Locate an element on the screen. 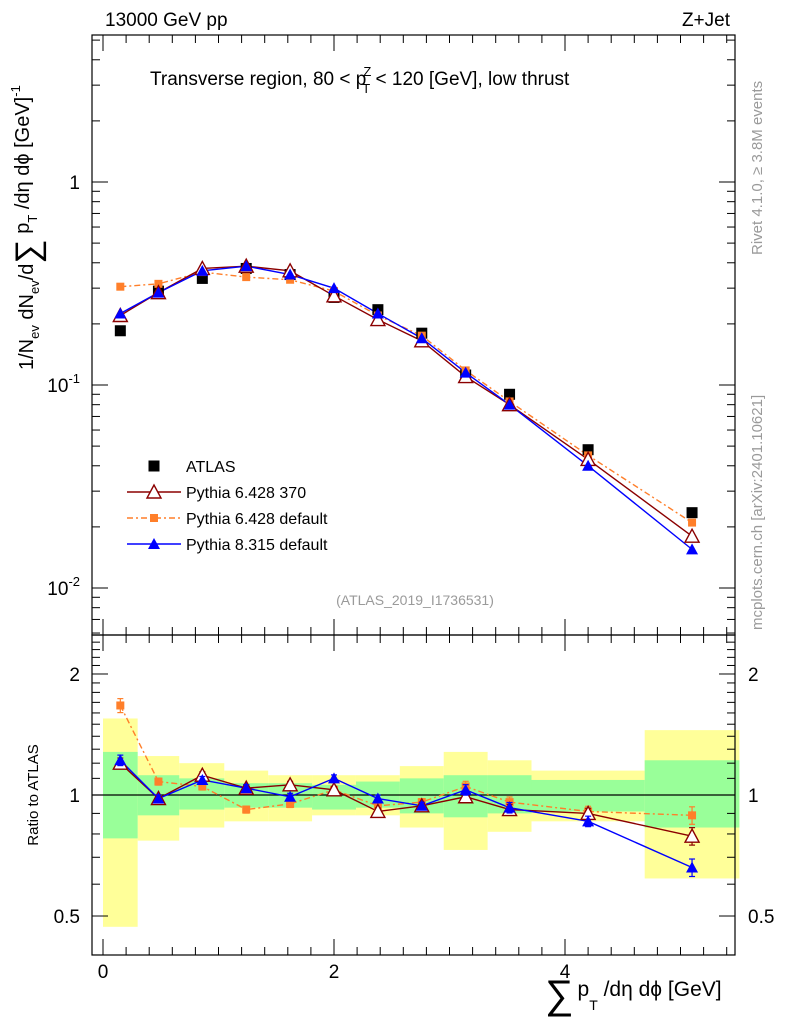 This screenshot has width=786, height=1024. region-title-prefix: Transverse region, 80 < p is located at coordinates (258, 79).